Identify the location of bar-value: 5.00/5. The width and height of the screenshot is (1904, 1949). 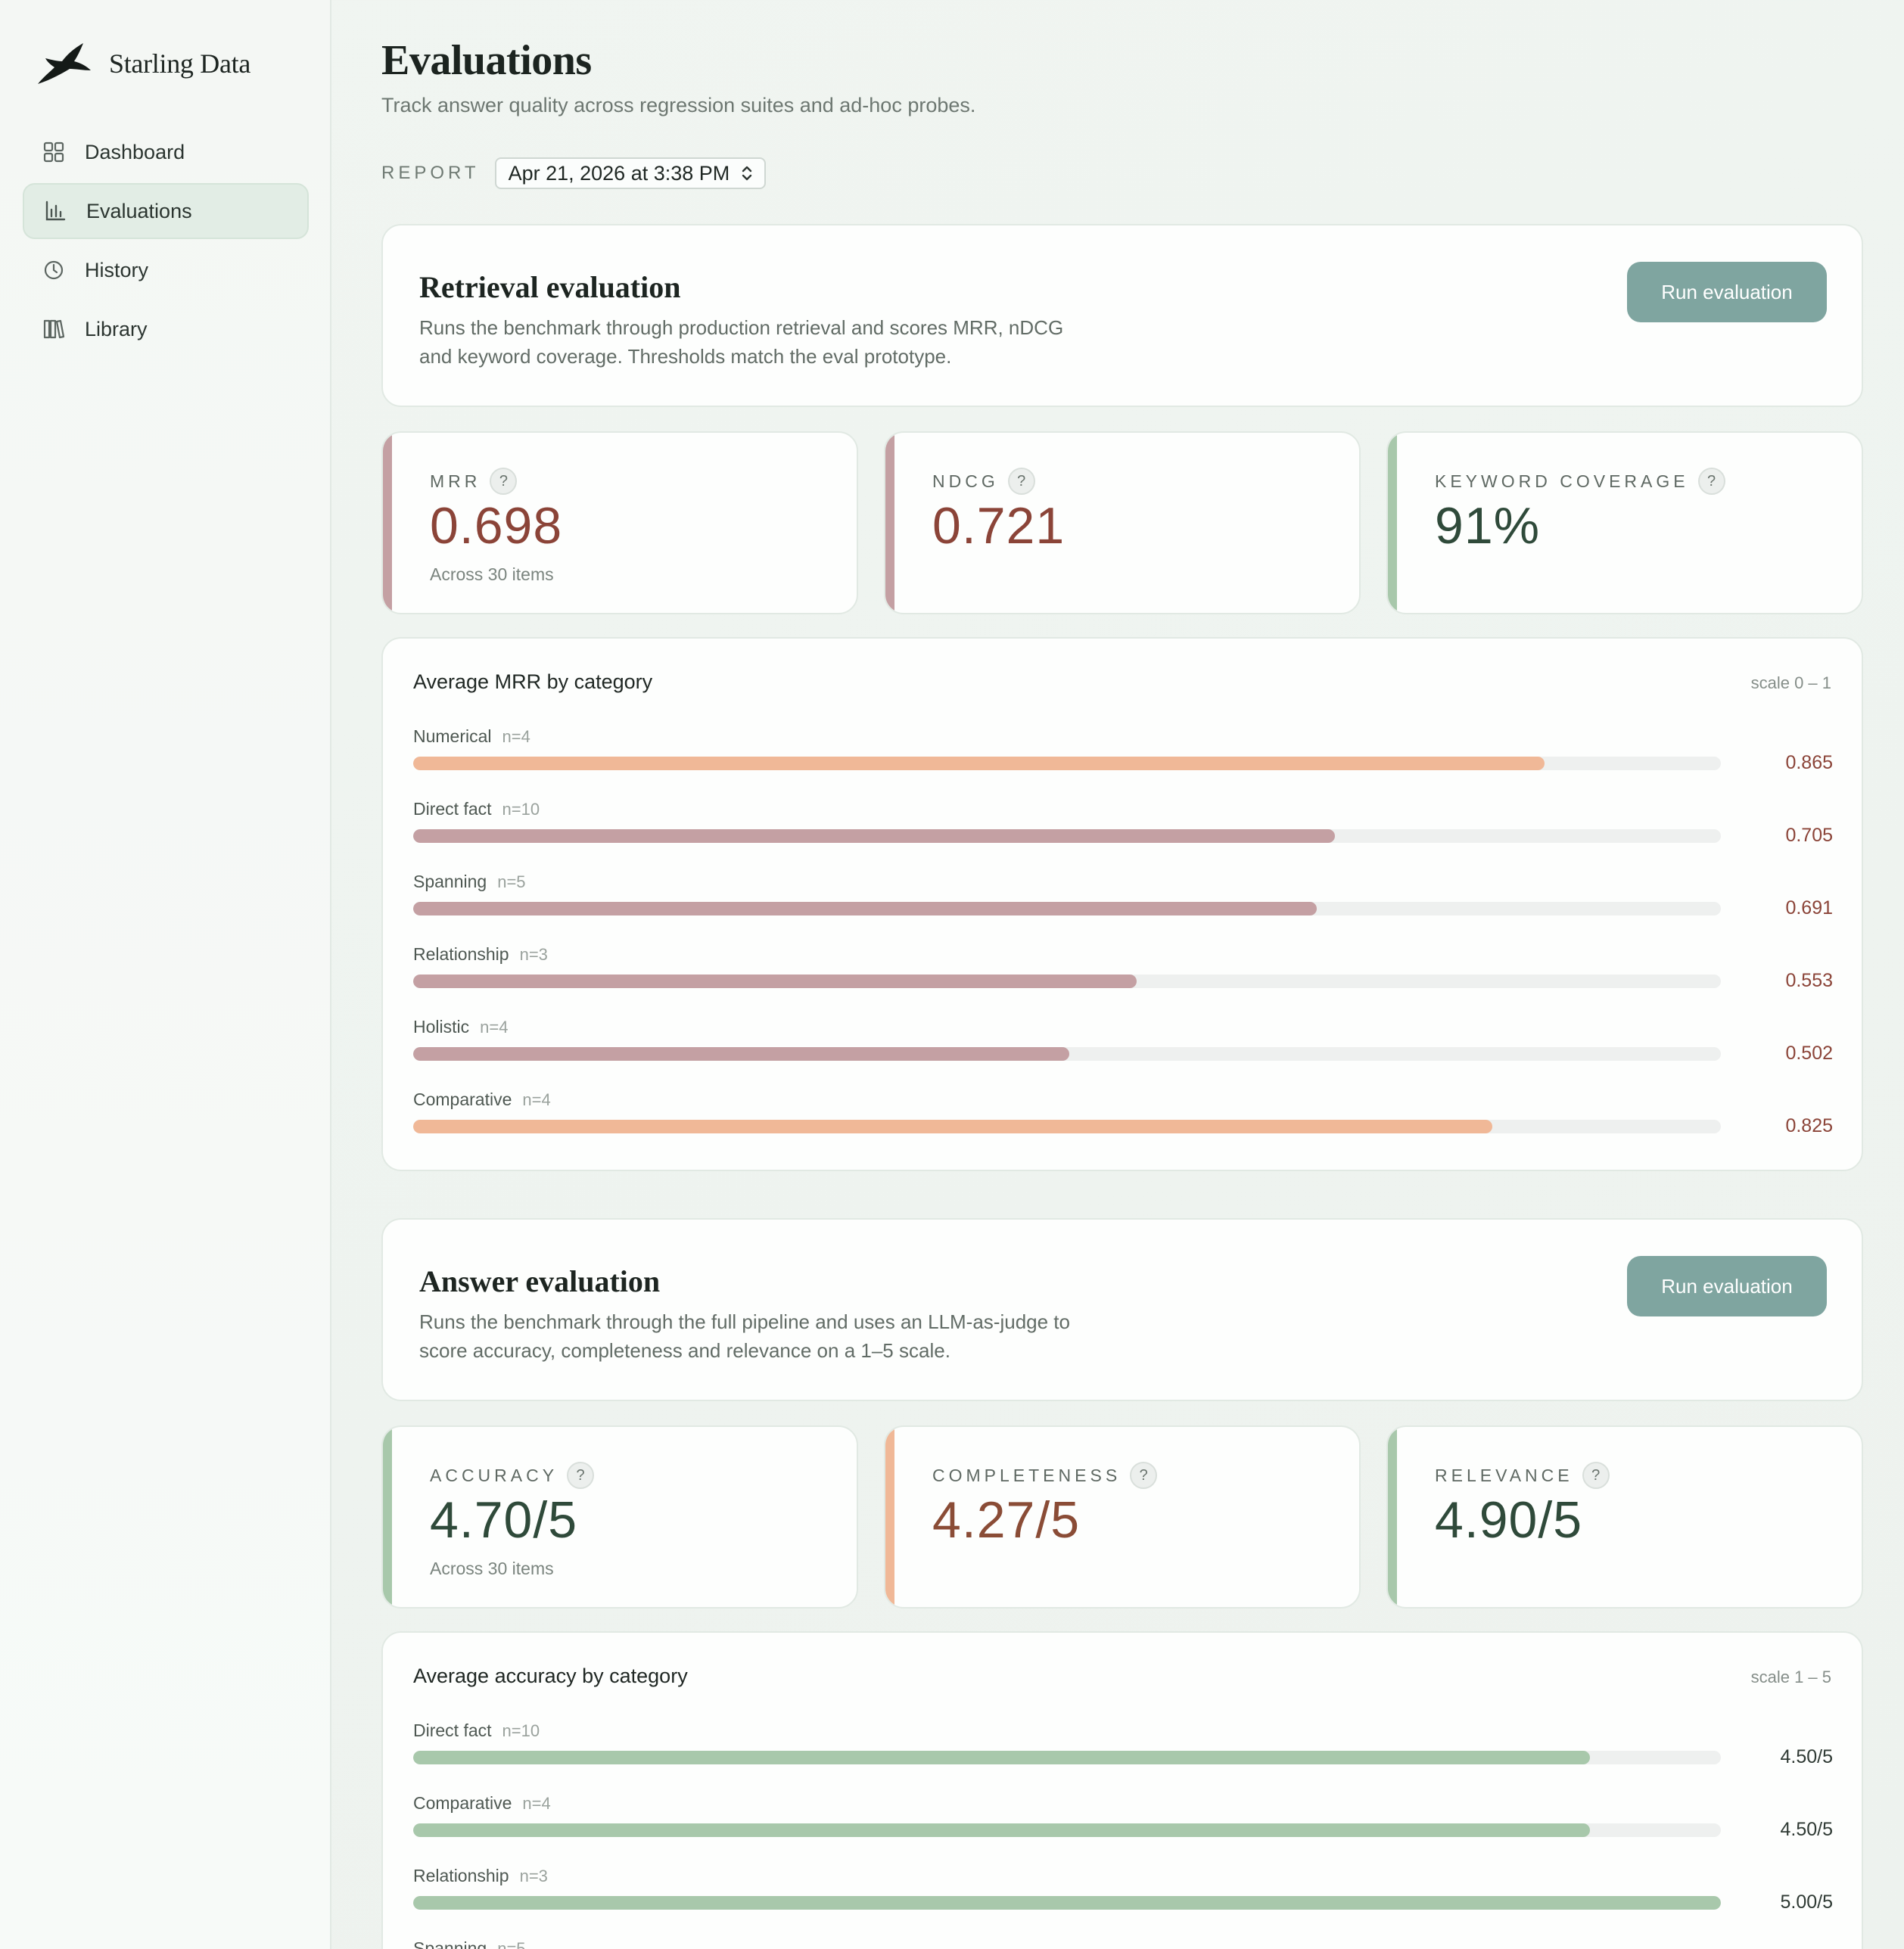
(1806, 1902).